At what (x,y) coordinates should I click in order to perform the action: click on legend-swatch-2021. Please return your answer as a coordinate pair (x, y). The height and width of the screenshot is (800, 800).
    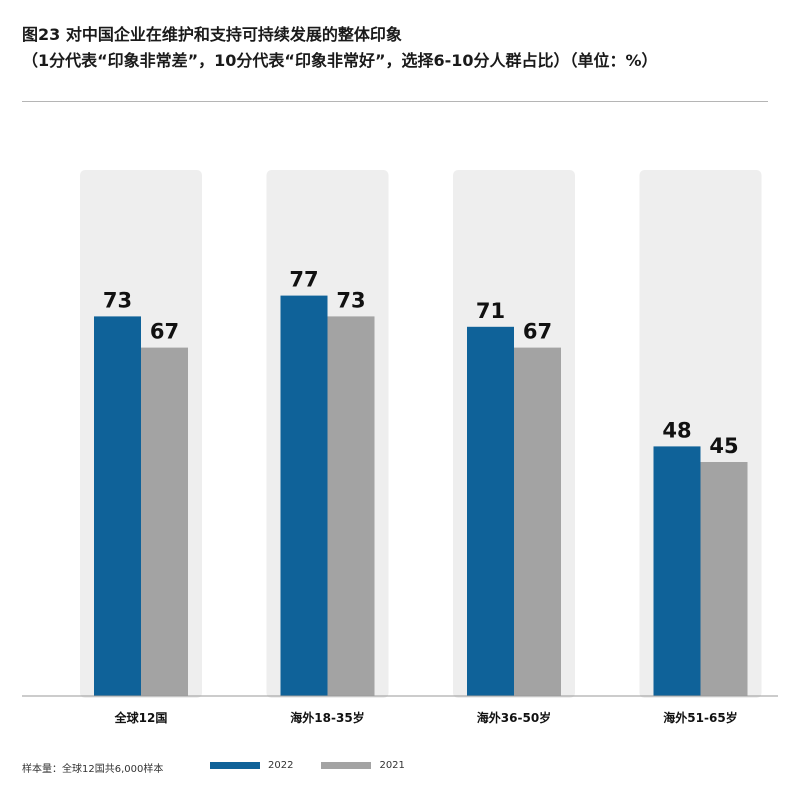
    Looking at the image, I should click on (346, 765).